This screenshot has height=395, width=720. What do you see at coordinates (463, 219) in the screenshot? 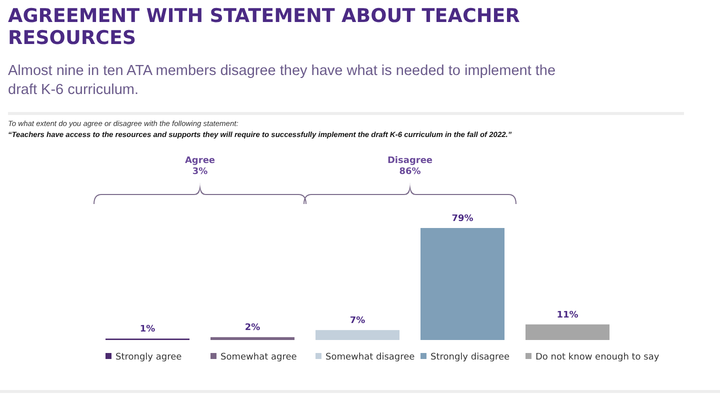
I see `data-label: 79%` at bounding box center [463, 219].